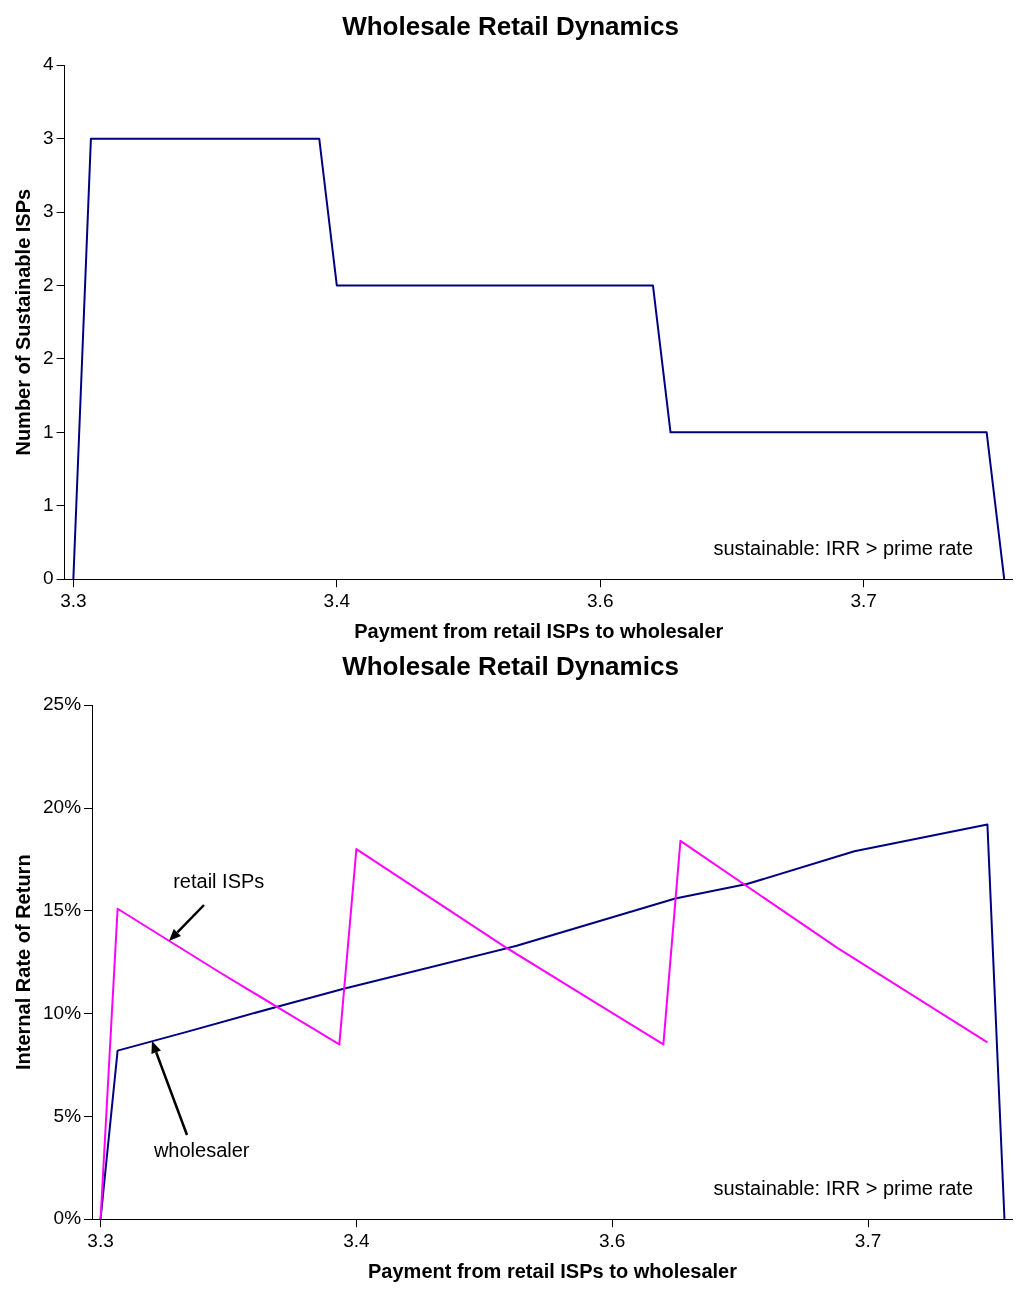 The image size is (1021, 1302). I want to click on y-tick-label: 20%, so click(62, 807).